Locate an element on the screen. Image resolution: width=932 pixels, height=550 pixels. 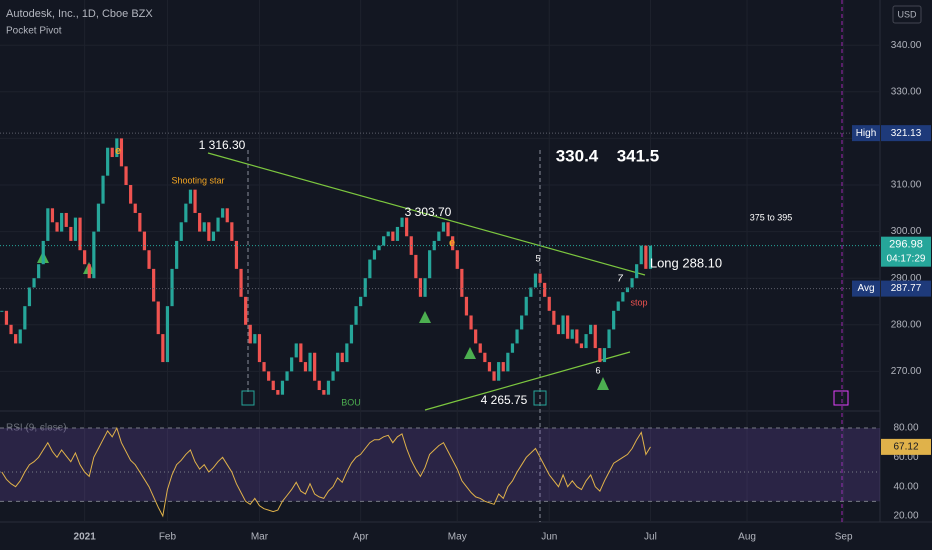
indicator-name: Pocket Pivot is located at coordinates (34, 31).